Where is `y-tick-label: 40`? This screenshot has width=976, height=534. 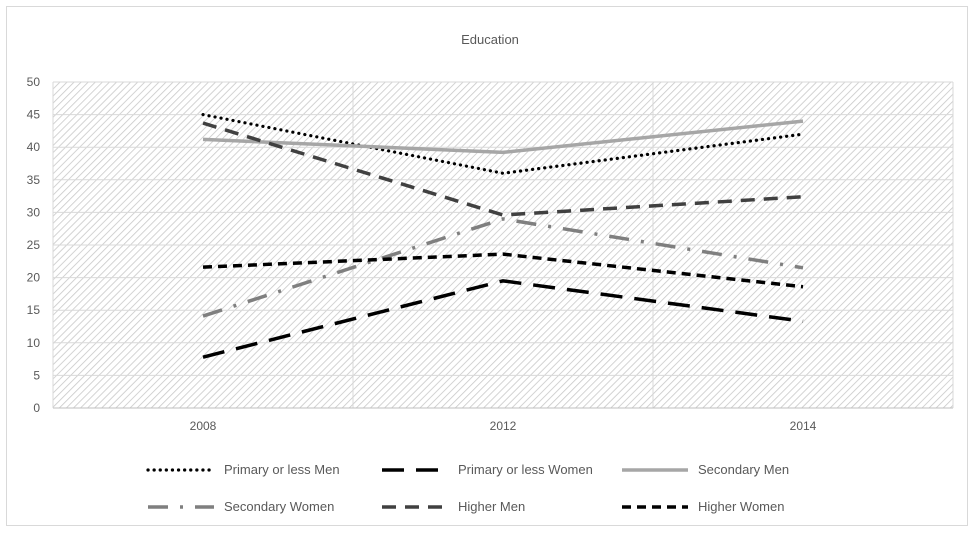
y-tick-label: 40 is located at coordinates (34, 147).